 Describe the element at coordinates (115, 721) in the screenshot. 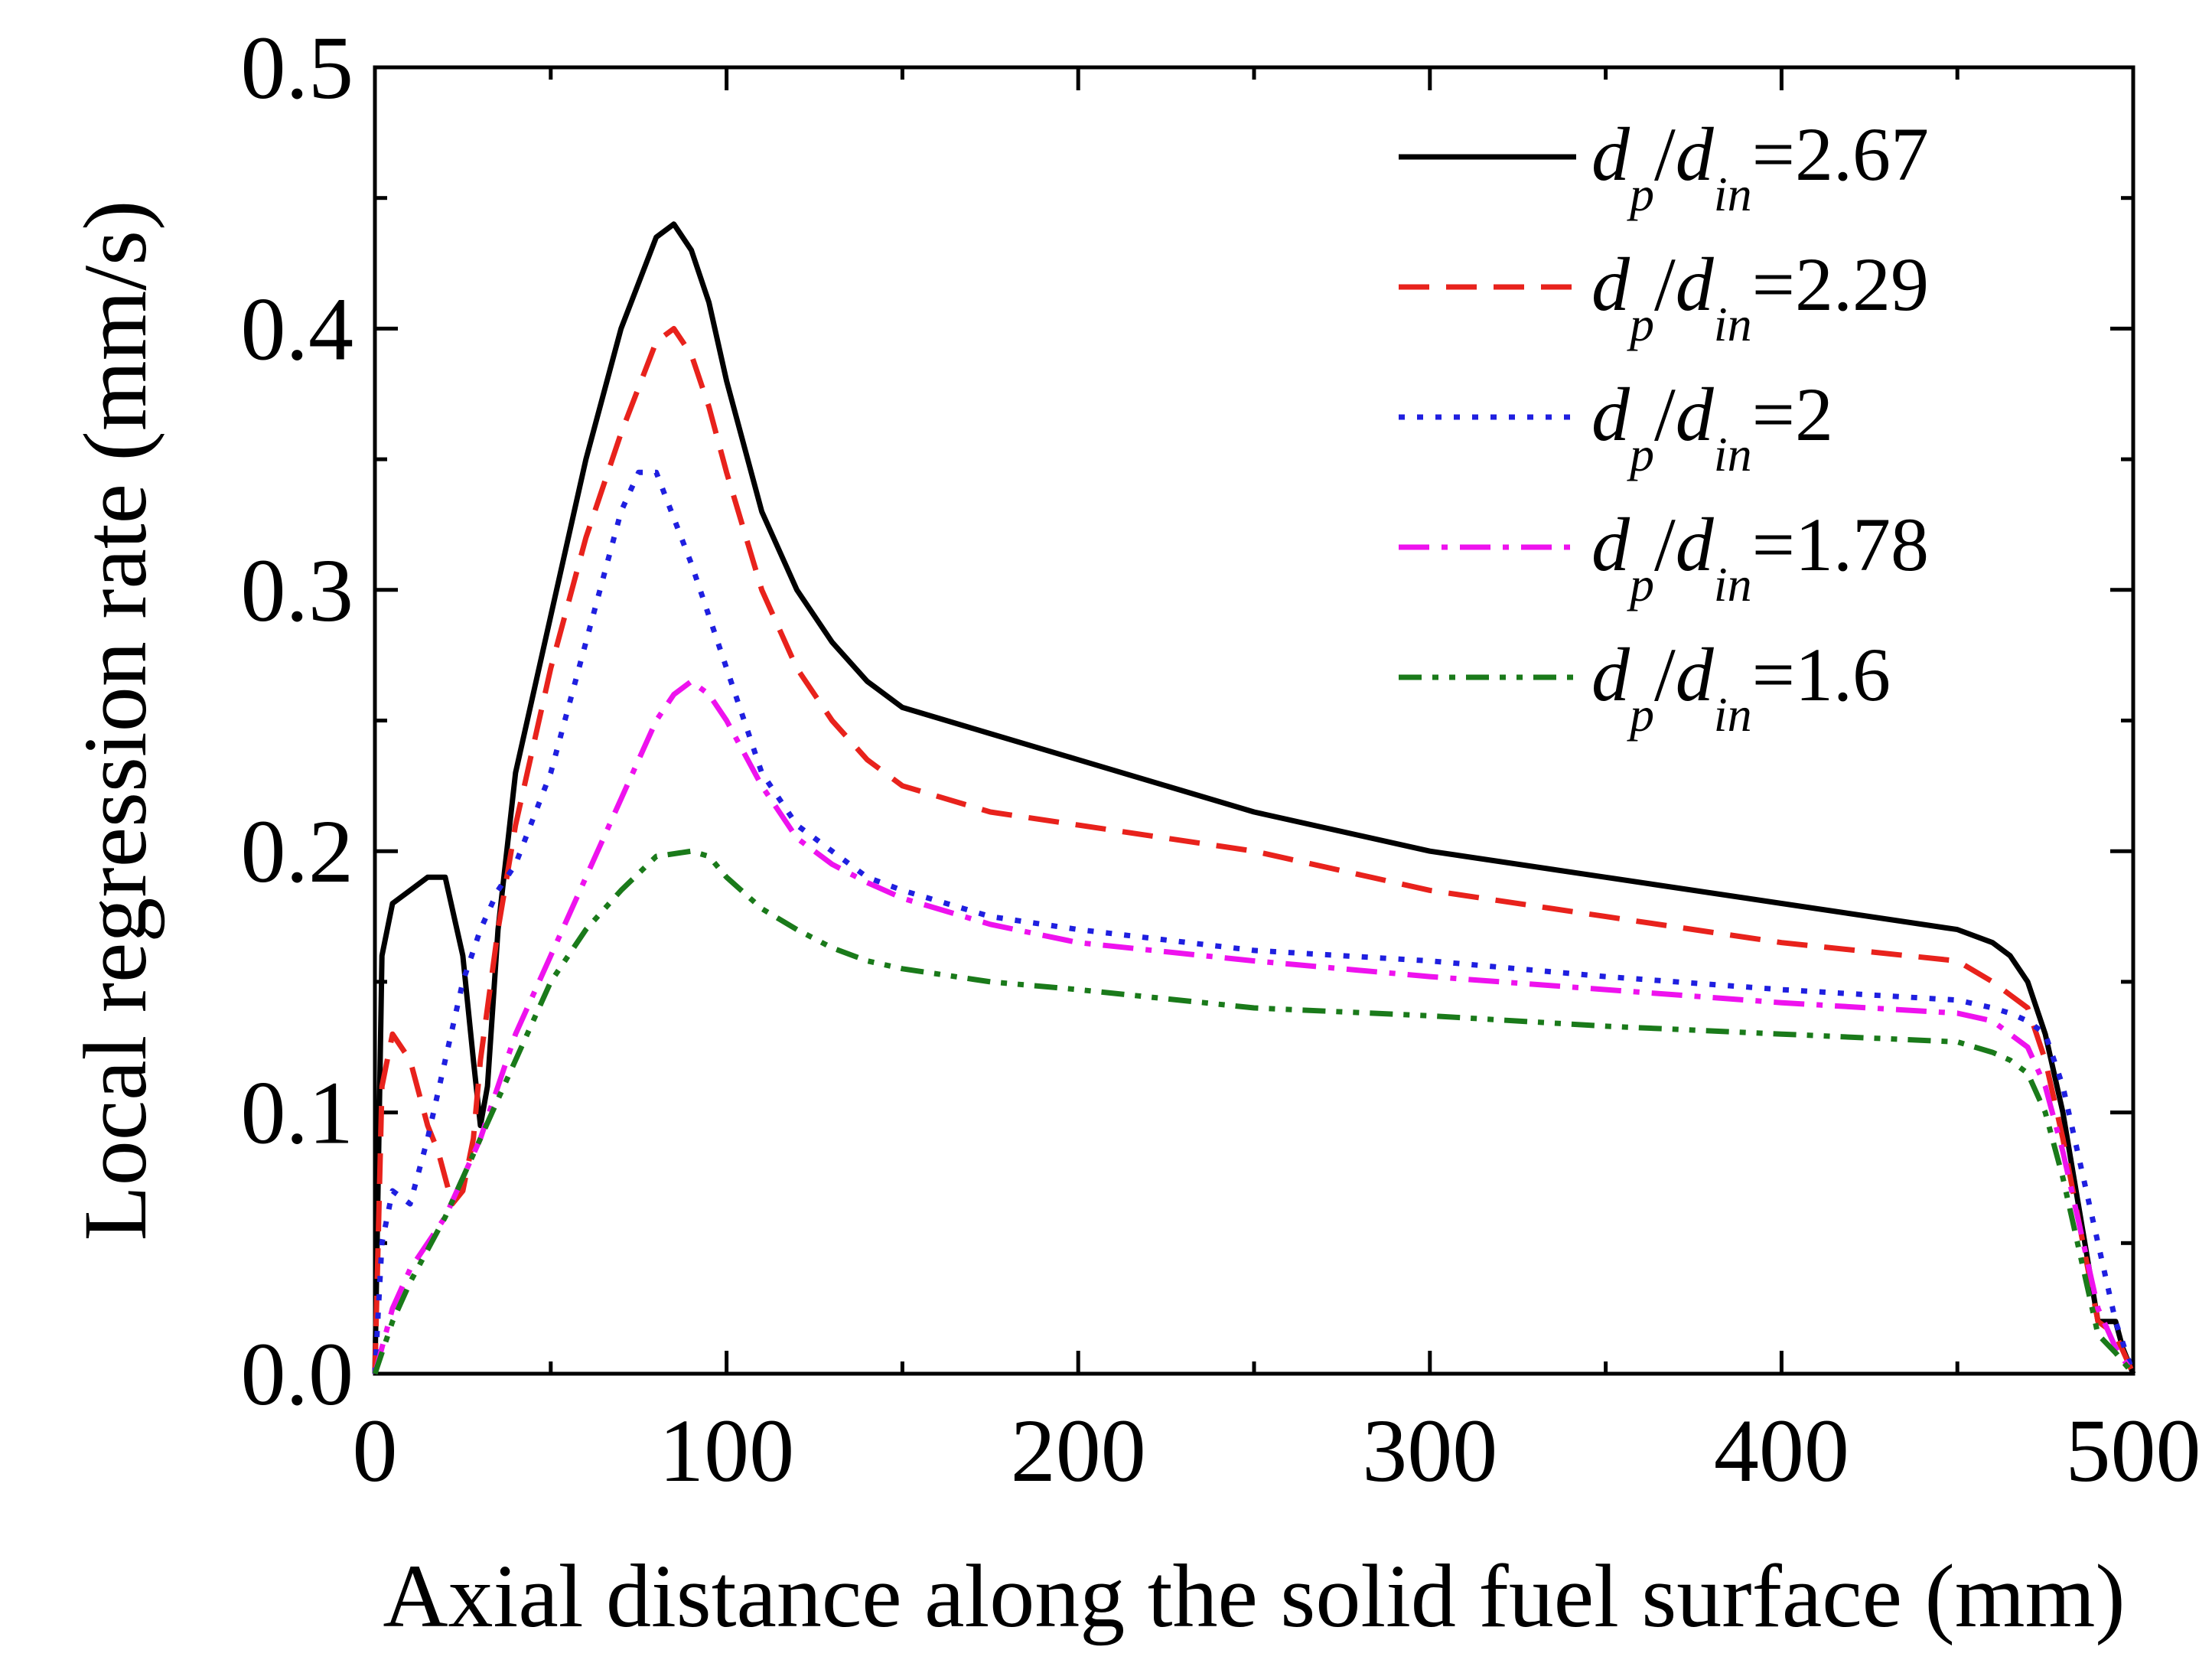

I see `y-axis-title: Local regression rate (mm/s)` at that location.